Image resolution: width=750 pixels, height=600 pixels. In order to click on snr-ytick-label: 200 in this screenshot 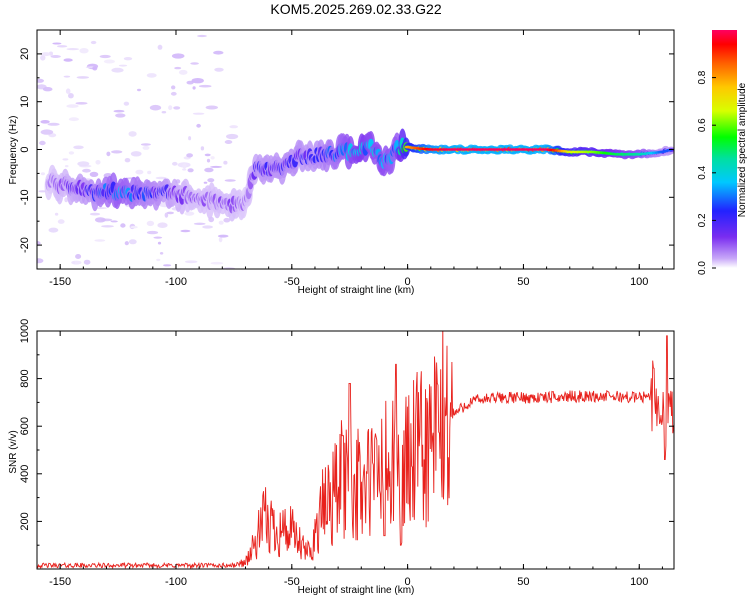, I will do `click(25, 521)`.